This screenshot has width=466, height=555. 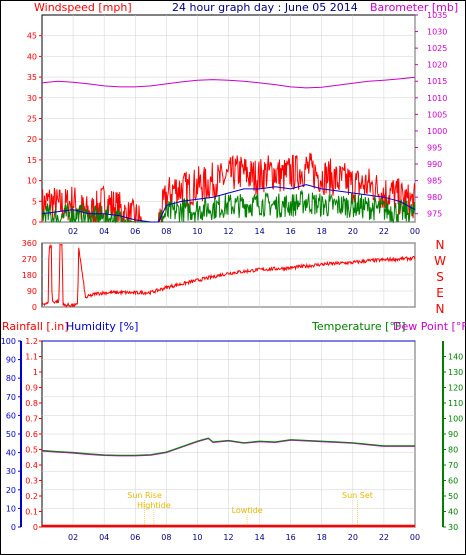 What do you see at coordinates (434, 181) in the screenshot?
I see `barometer-tick-label: 985` at bounding box center [434, 181].